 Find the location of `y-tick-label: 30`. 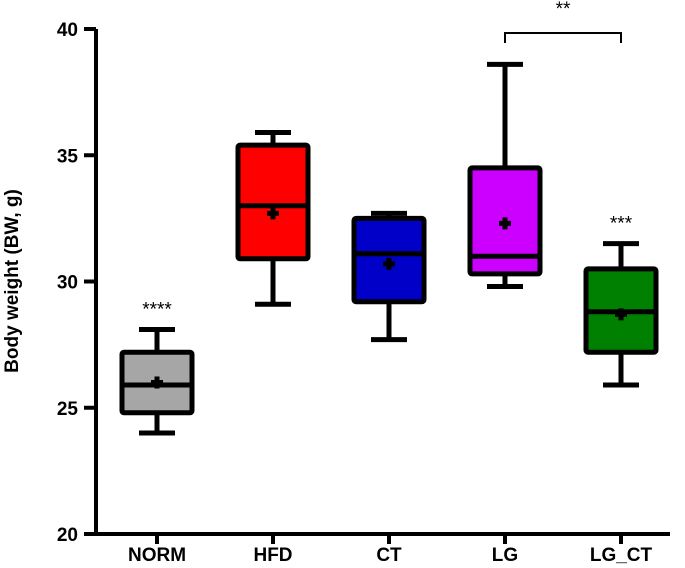

y-tick-label: 30 is located at coordinates (67, 283).